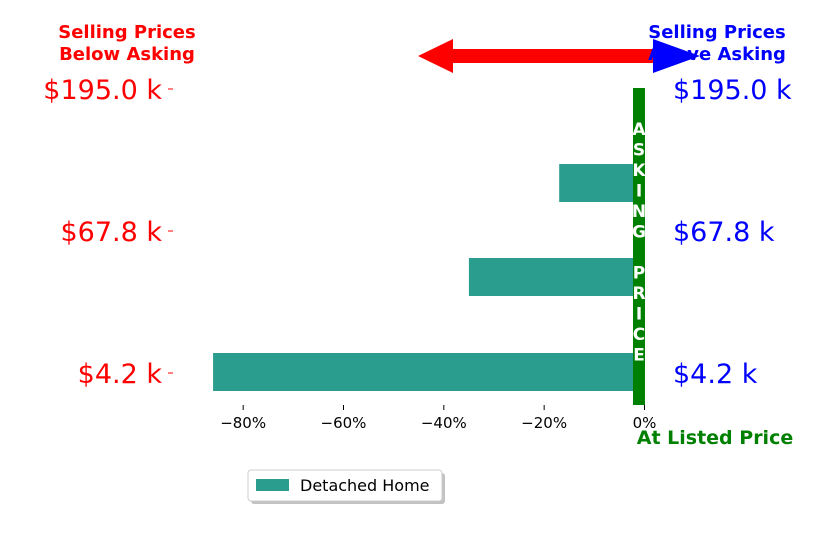 The width and height of the screenshot is (840, 541). What do you see at coordinates (639, 246) in the screenshot?
I see `asking-price-band` at bounding box center [639, 246].